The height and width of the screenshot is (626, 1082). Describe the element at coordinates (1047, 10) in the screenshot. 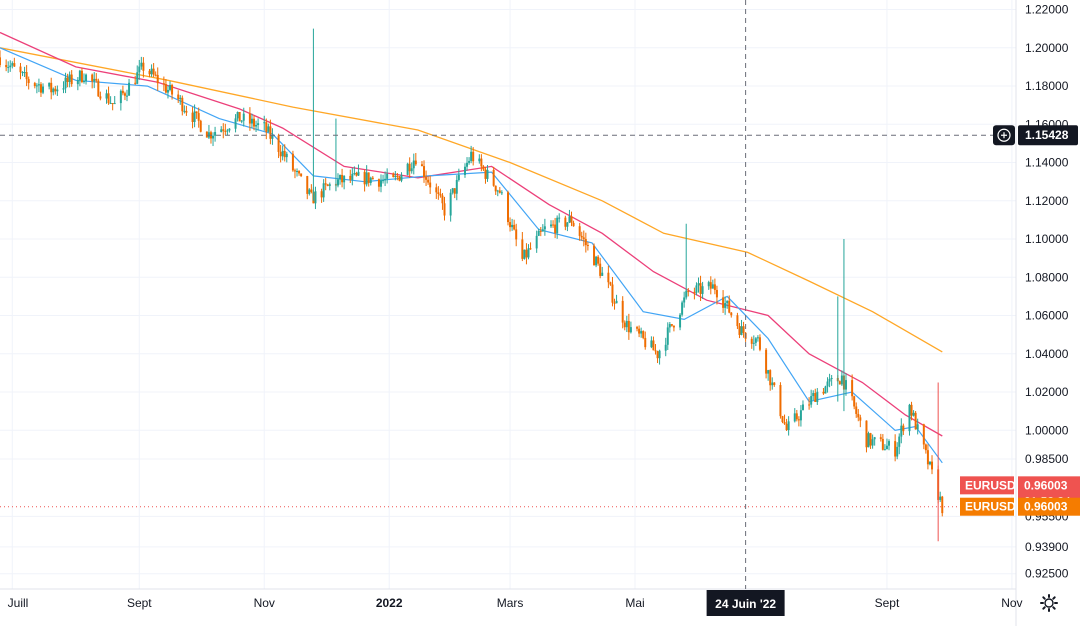

I see `price-tick-label: 1.22000` at that location.